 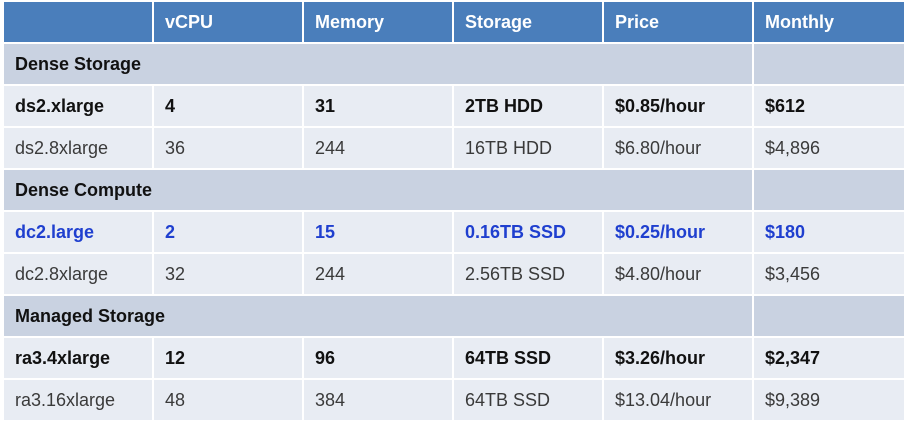 I want to click on cell-price: $0.25/hour, so click(x=678, y=232).